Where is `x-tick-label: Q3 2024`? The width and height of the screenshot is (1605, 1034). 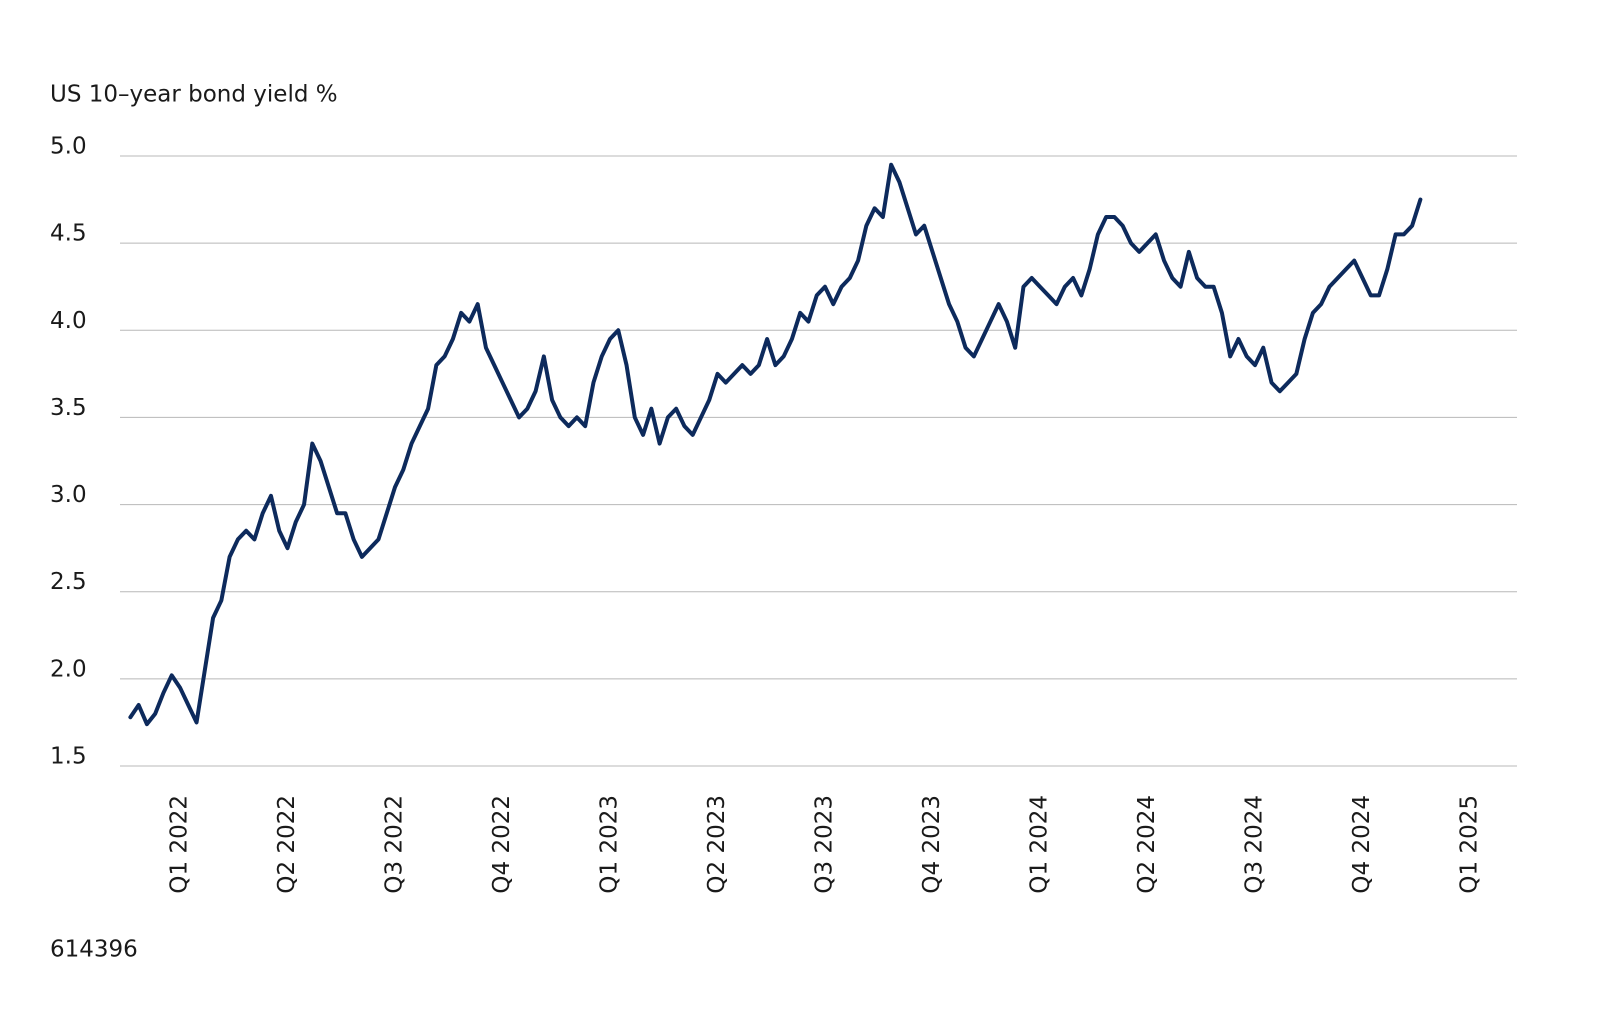
x-tick-label: Q3 2024 is located at coordinates (1255, 844).